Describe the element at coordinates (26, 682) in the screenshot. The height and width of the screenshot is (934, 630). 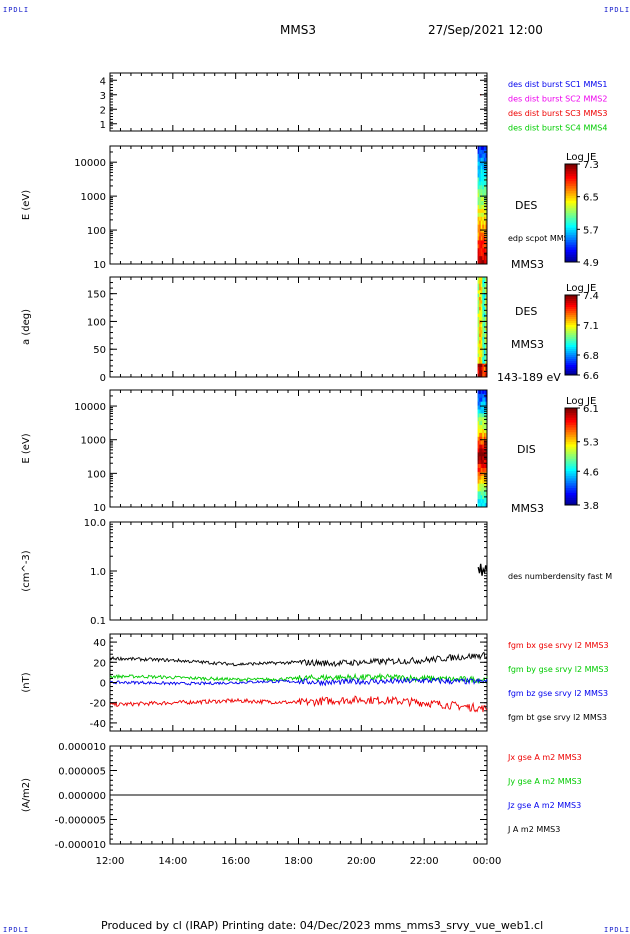
I see `y-axis-label: (nT)` at that location.